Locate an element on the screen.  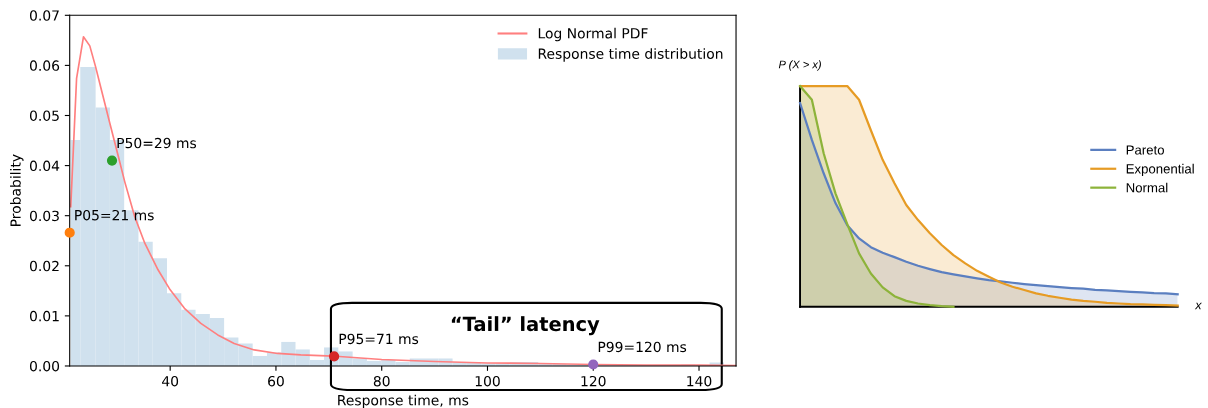
legend-label: Exponential is located at coordinates (1160, 170).